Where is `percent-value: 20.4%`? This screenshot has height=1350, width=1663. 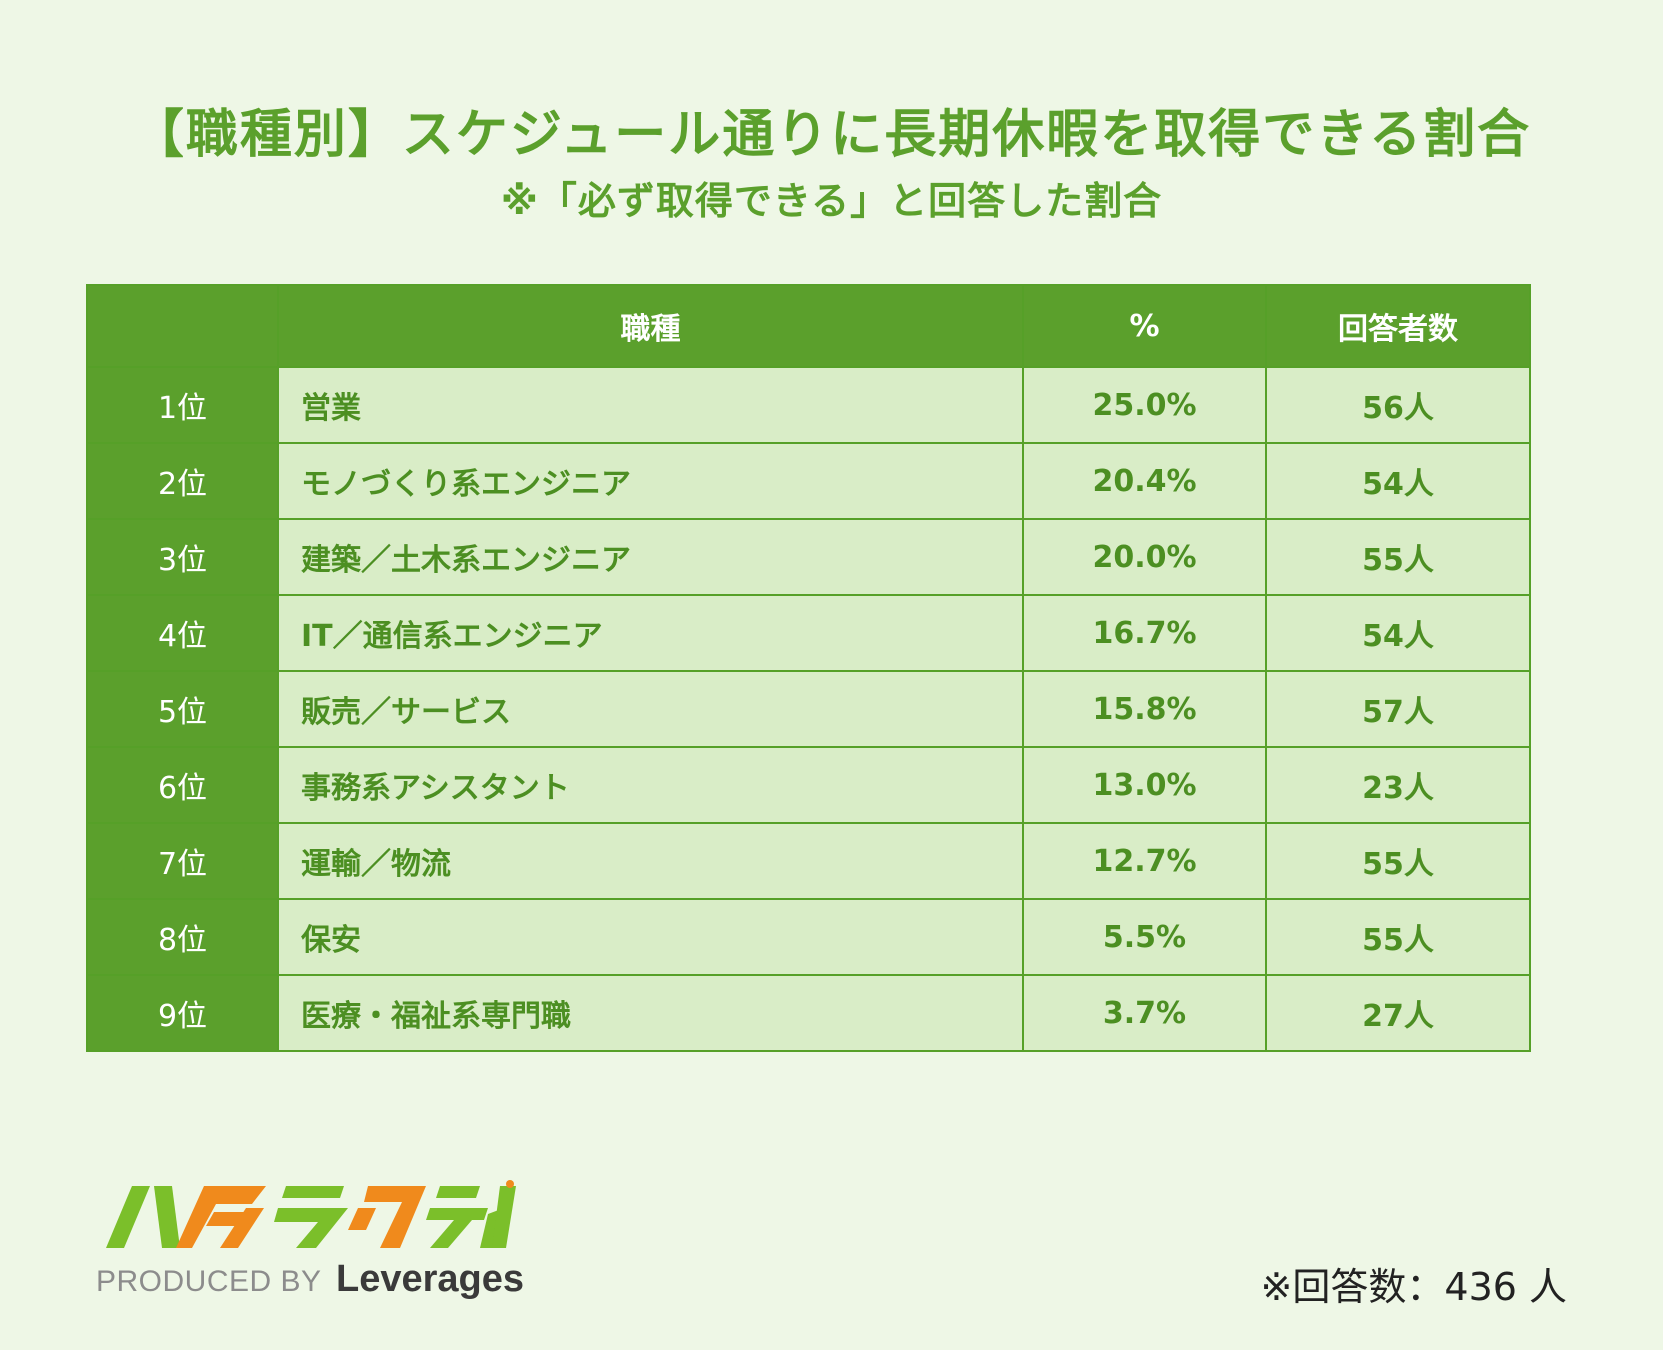 percent-value: 20.4% is located at coordinates (1144, 481).